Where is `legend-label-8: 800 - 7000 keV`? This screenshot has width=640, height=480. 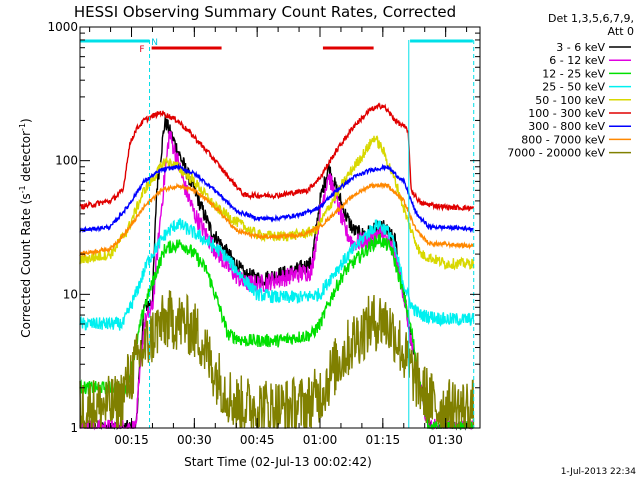
legend-label-8: 800 - 7000 keV is located at coordinates (563, 139).